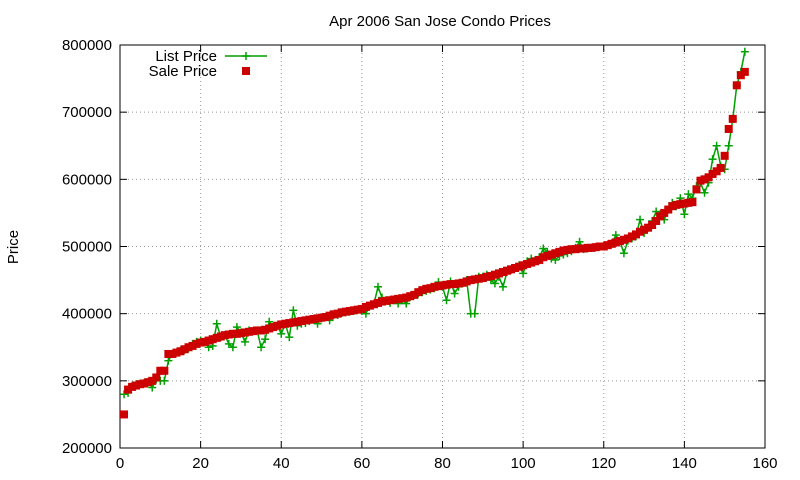 This screenshot has width=800, height=480. I want to click on legend-swatch-sale-price, so click(246, 71).